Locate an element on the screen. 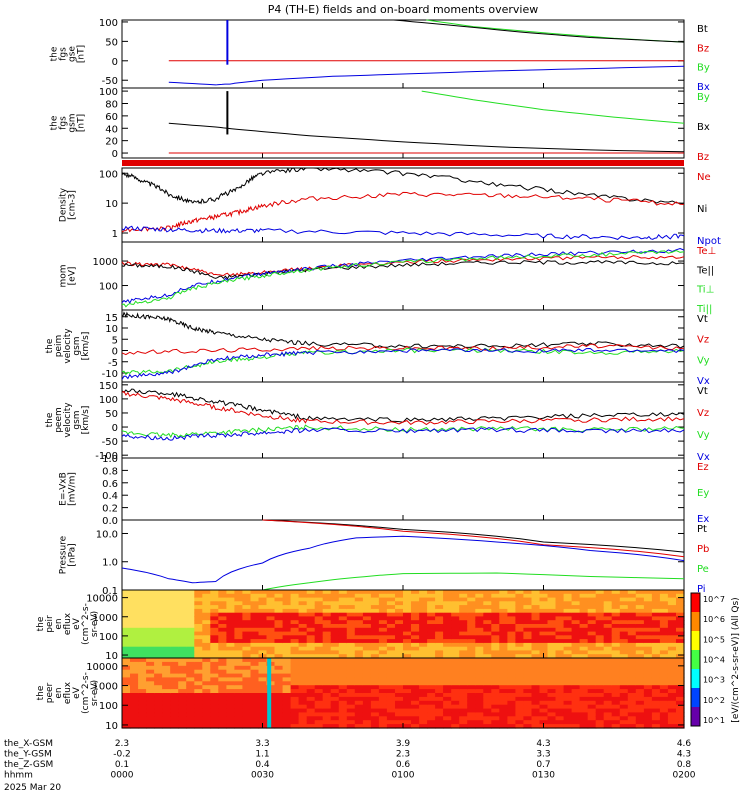  legend-ti: Ti⊥ is located at coordinates (705, 290).